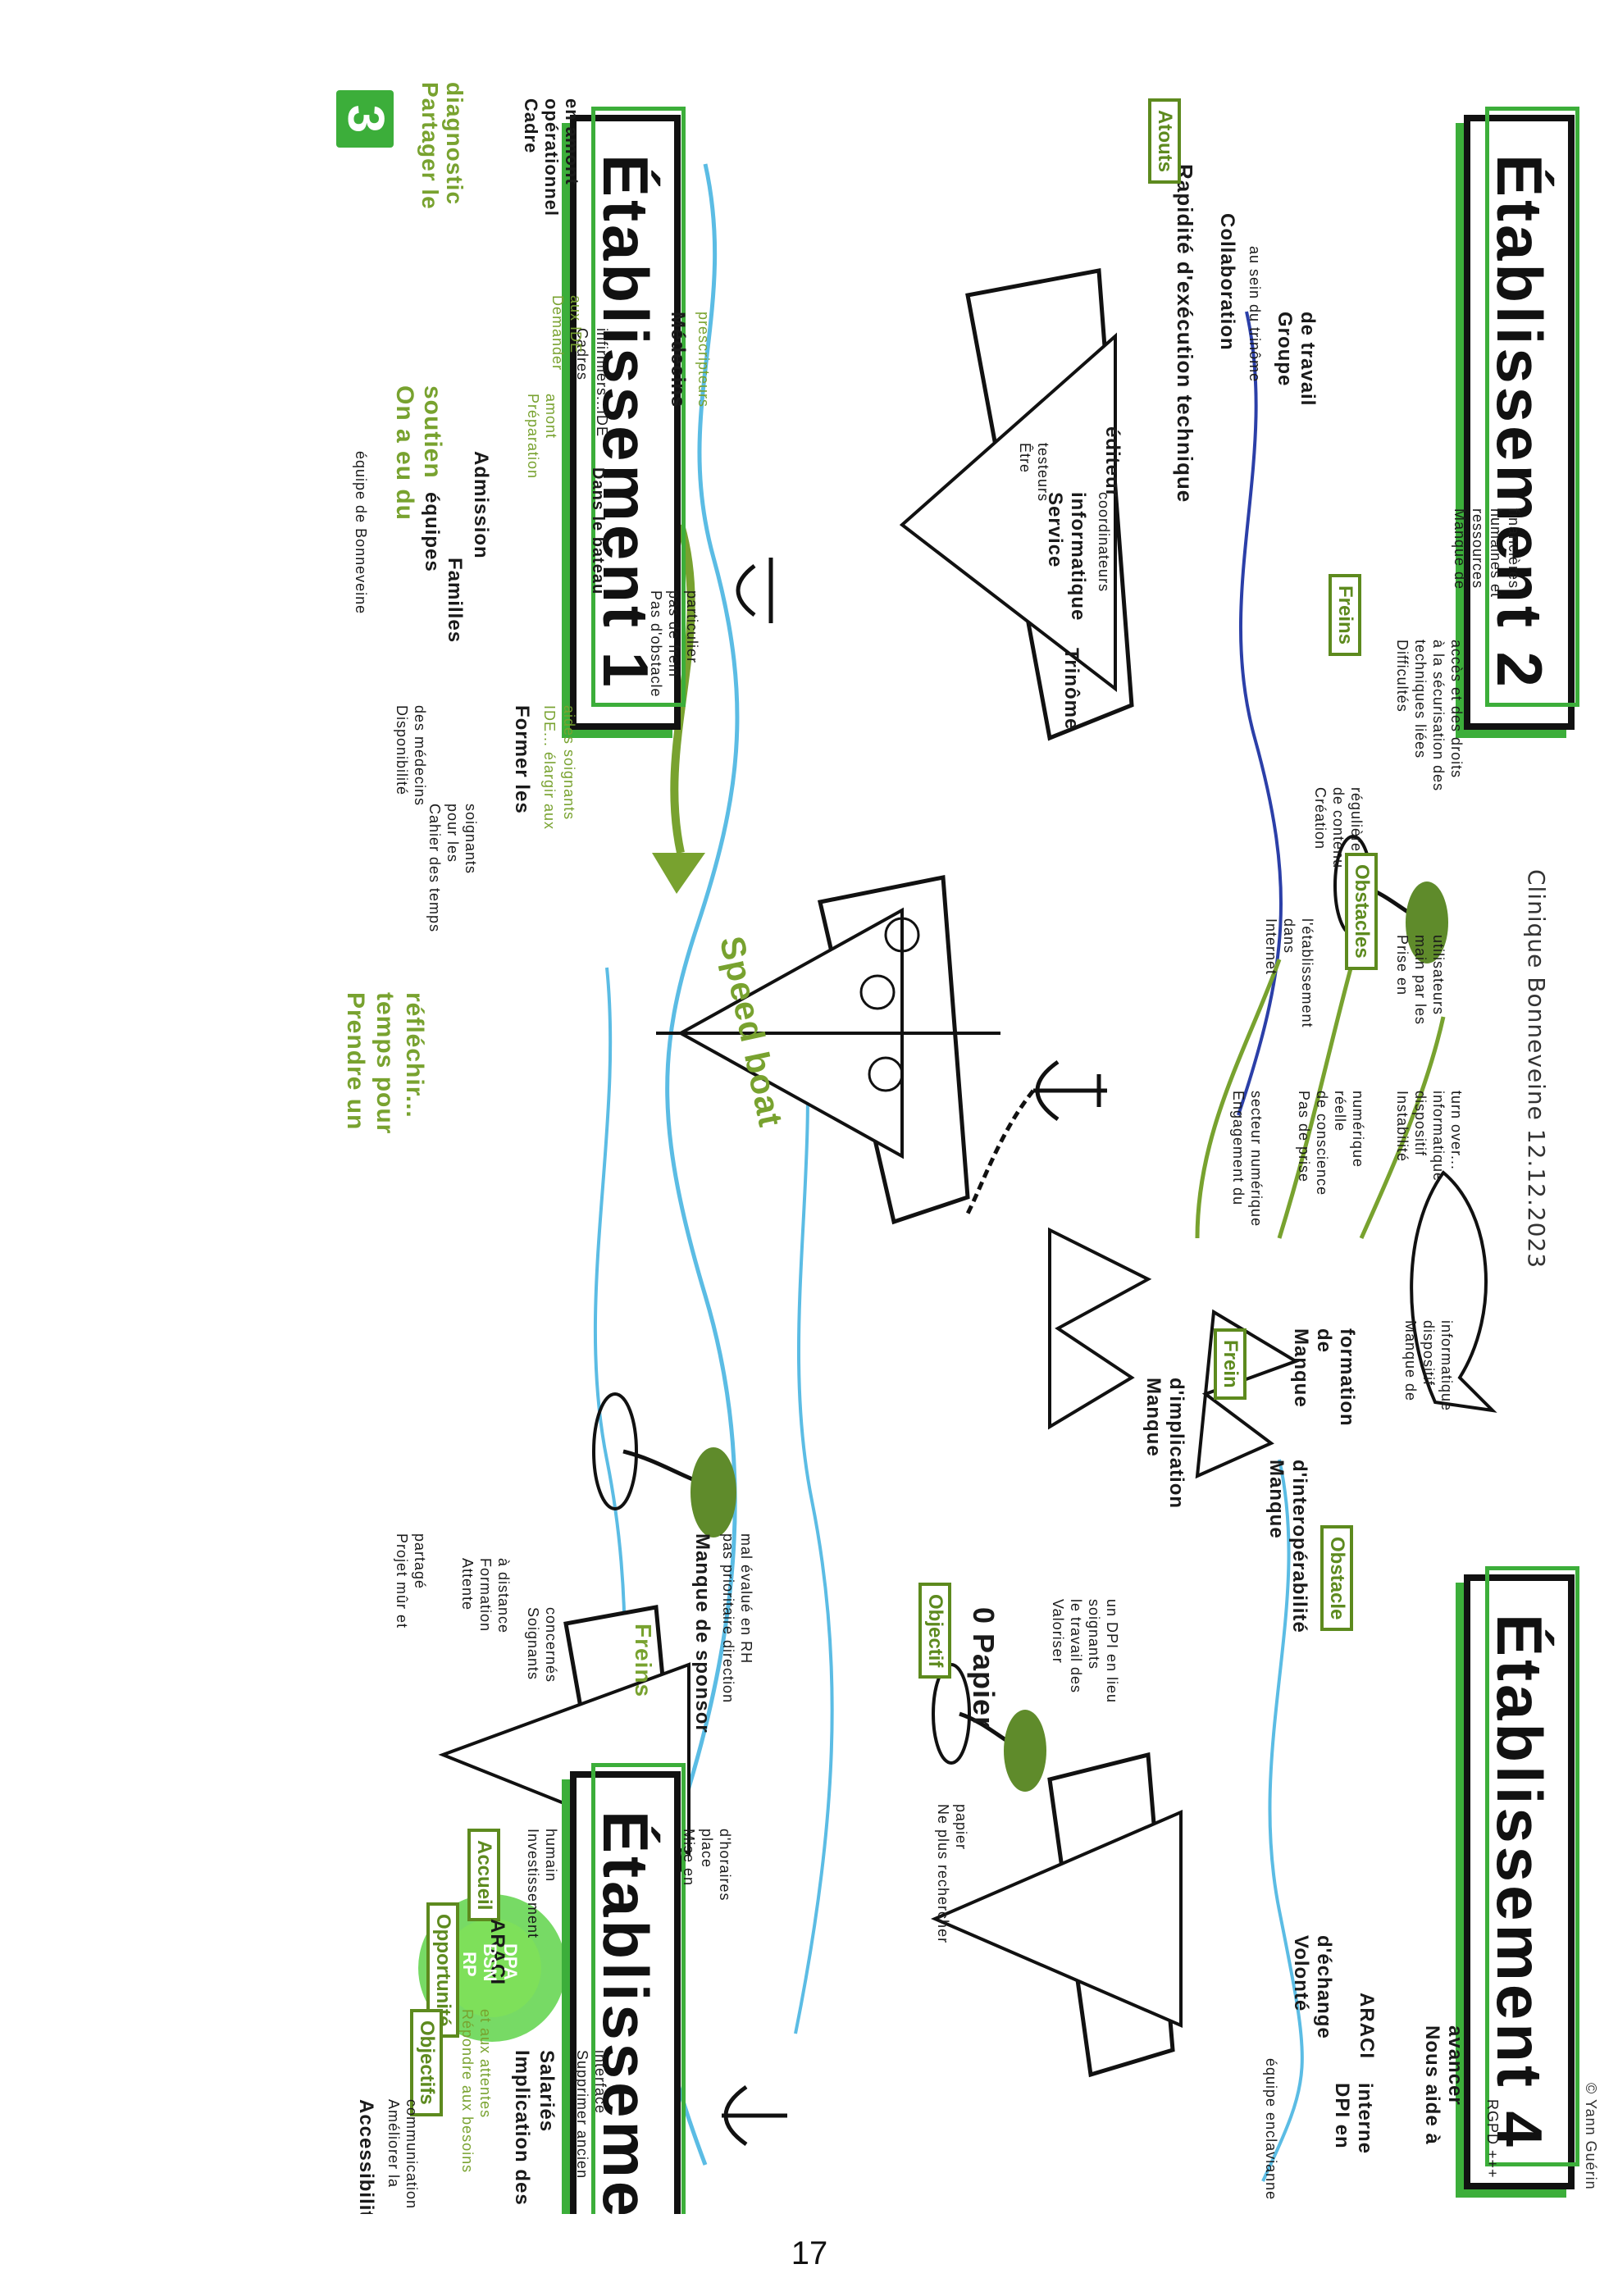 This screenshot has width=1618, height=2296. What do you see at coordinates (1247, 1394) in the screenshot?
I see `rocks-icon` at bounding box center [1247, 1394].